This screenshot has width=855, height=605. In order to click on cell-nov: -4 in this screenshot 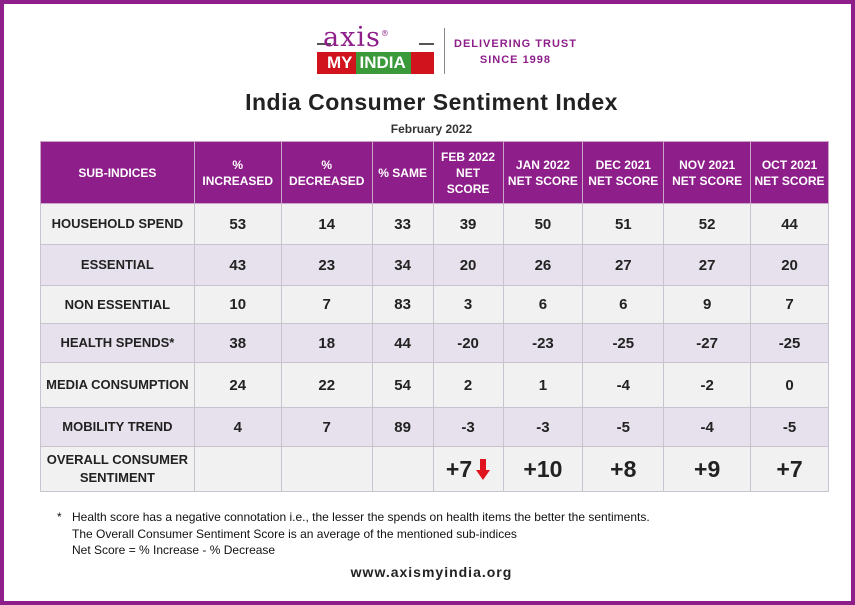, I will do `click(707, 427)`.